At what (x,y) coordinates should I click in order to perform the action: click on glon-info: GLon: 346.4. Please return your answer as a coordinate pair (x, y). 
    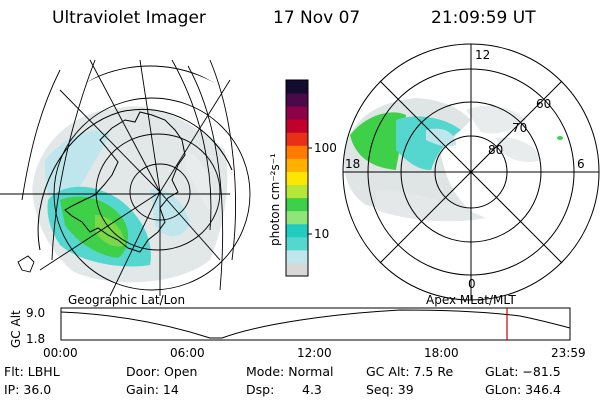
    Looking at the image, I should click on (523, 389).